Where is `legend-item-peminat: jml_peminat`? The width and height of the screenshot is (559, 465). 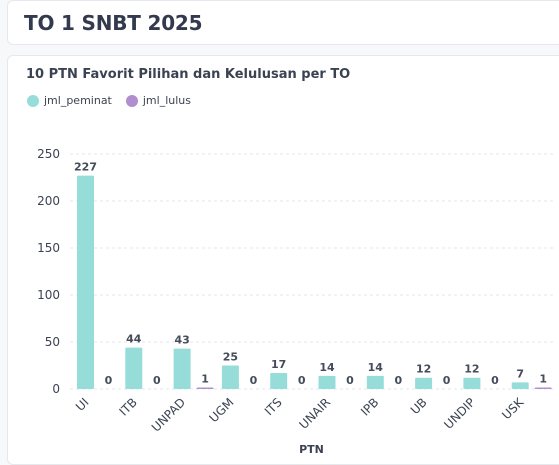
legend-item-peminat: jml_peminat is located at coordinates (69, 100).